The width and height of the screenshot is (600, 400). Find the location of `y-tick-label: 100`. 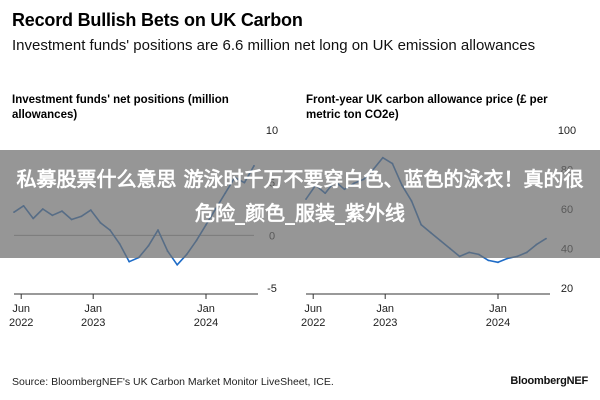

y-tick-label: 100 is located at coordinates (567, 131).